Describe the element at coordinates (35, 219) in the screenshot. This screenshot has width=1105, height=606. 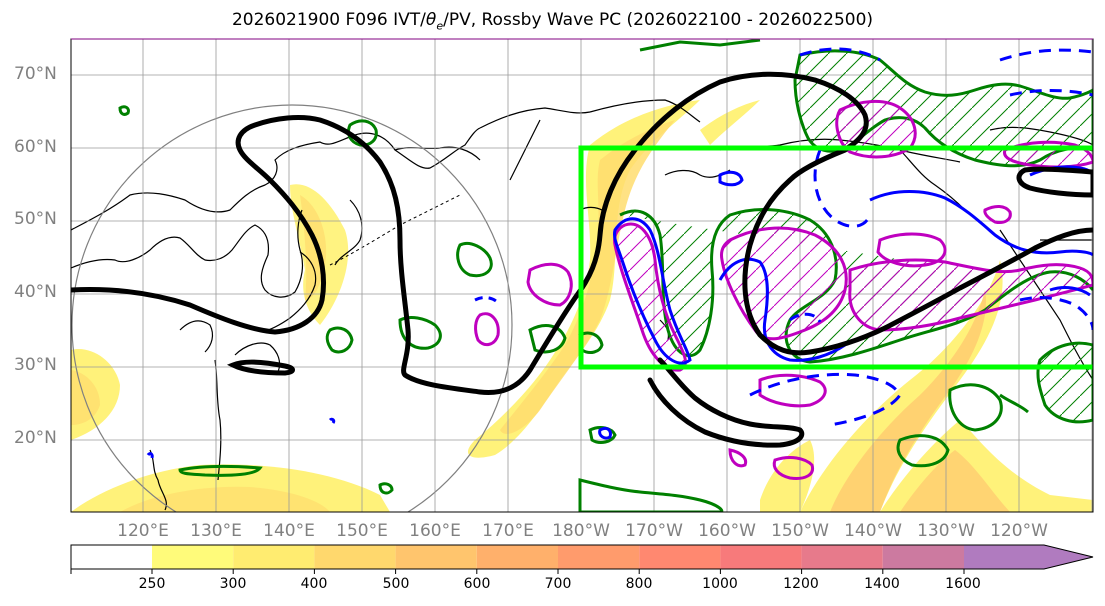
I see `lat-label-50n: 50°N` at that location.